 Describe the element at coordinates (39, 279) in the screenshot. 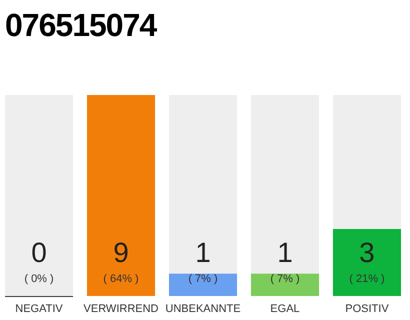

I see `annotation: ( 0% )` at that location.